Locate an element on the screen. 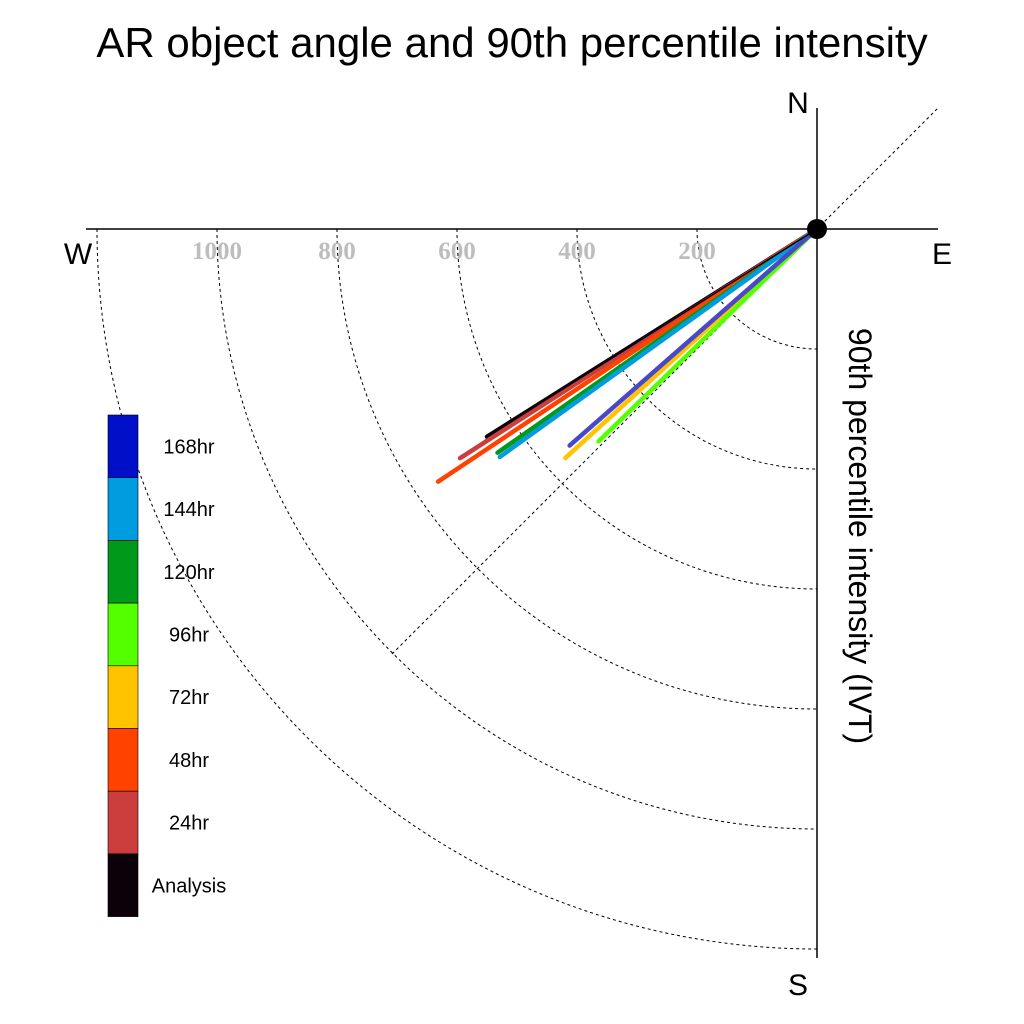  ring-label-1000: 1000 is located at coordinates (217, 251).